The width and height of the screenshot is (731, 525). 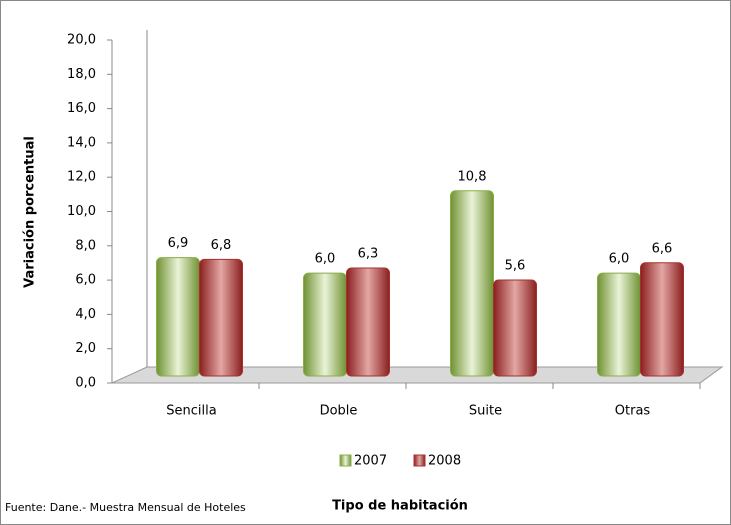 What do you see at coordinates (81, 211) in the screenshot?
I see `y-tick-label: 10,0` at bounding box center [81, 211].